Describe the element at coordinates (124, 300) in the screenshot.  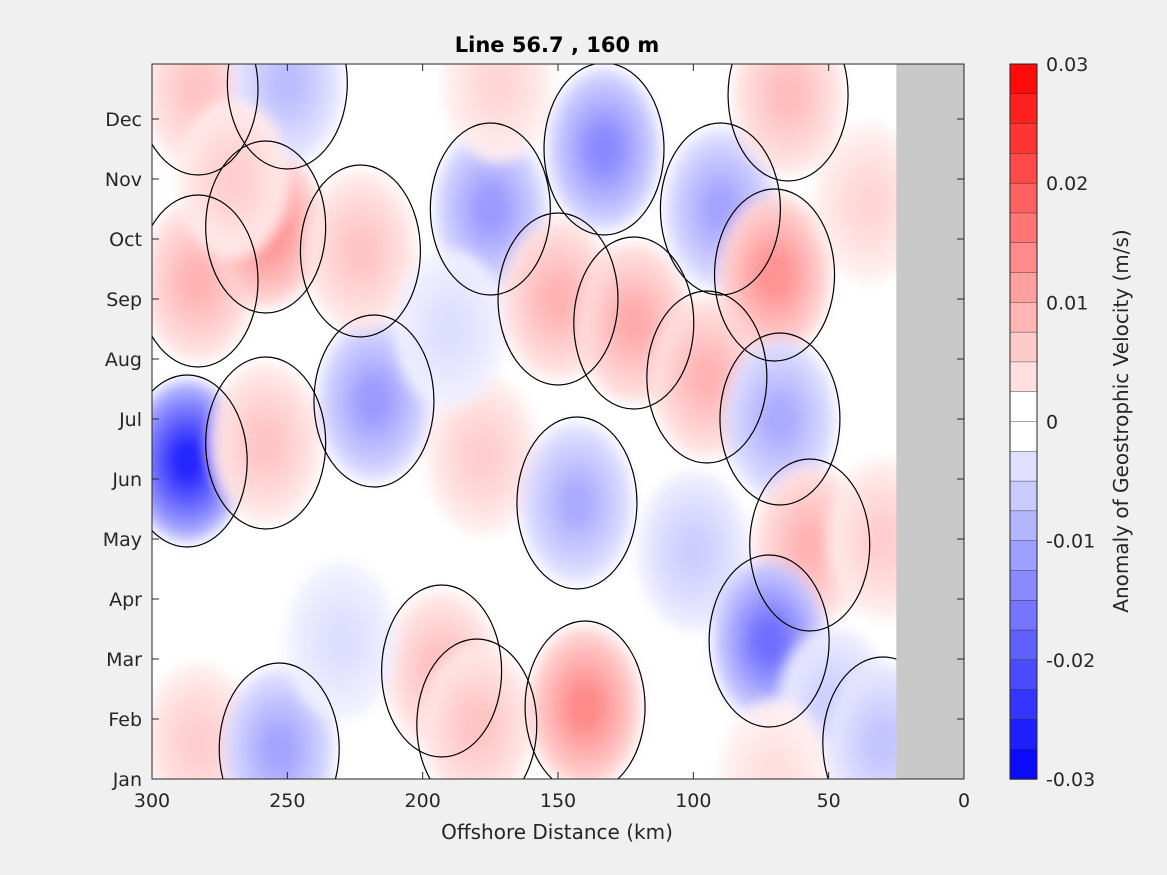
I see `y-tick-label-Sep: Sep` at that location.